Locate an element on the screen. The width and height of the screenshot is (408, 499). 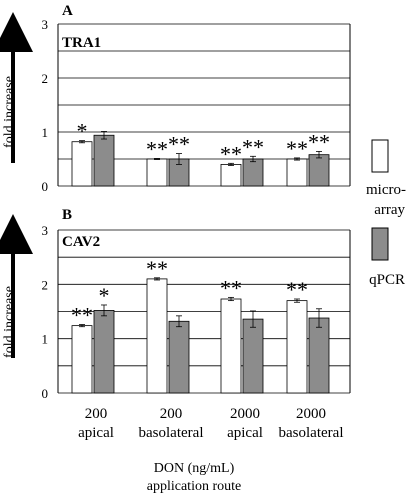
legend-microarray-label-line1: micro- is located at coordinates (386, 190).